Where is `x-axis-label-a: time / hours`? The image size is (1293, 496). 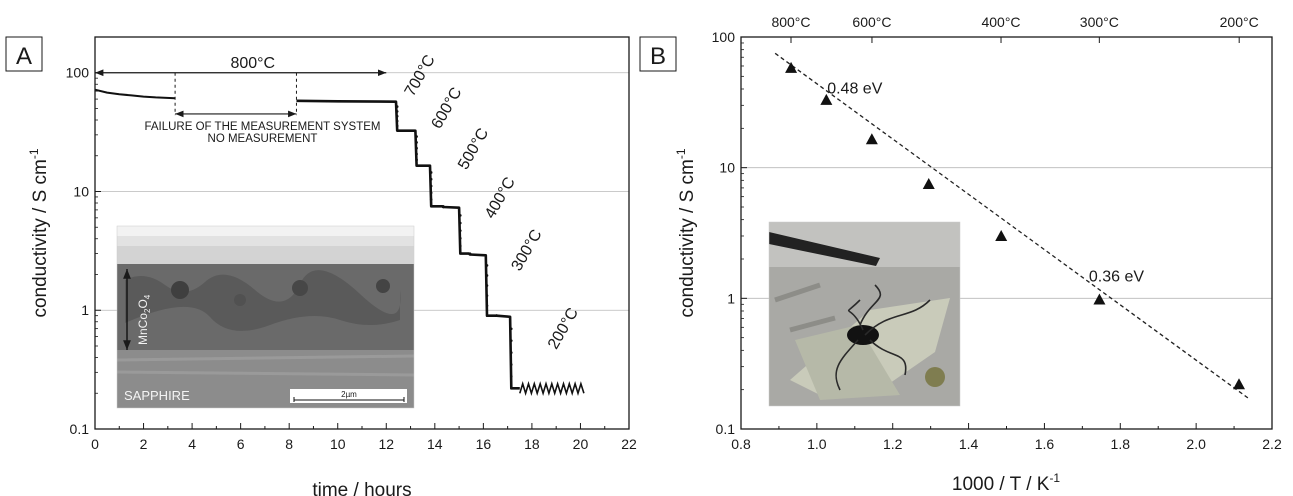
x-axis-label-a: time / hours is located at coordinates (361, 488).